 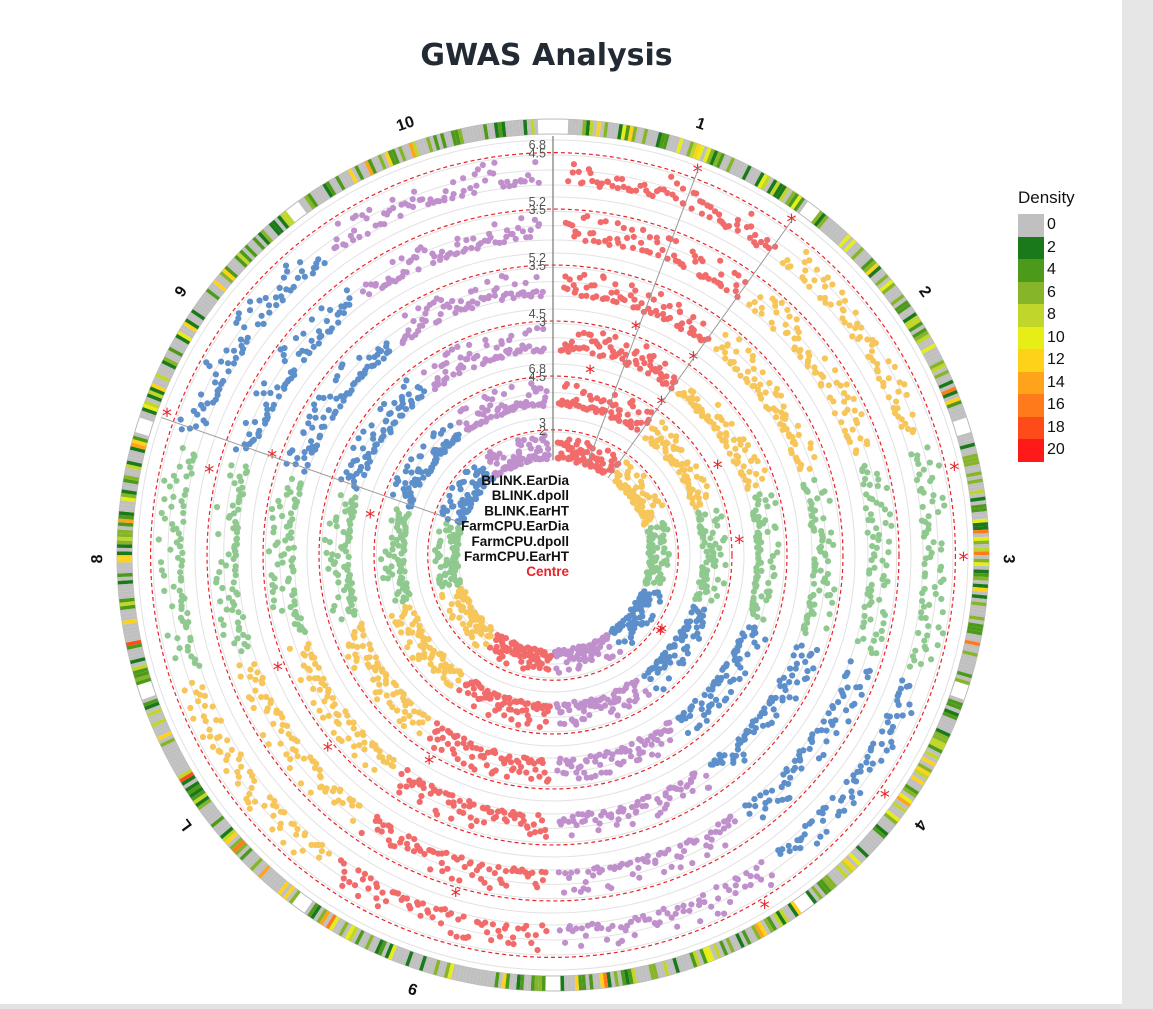 I want to click on scrollbar-track, so click(x=1137, y=504).